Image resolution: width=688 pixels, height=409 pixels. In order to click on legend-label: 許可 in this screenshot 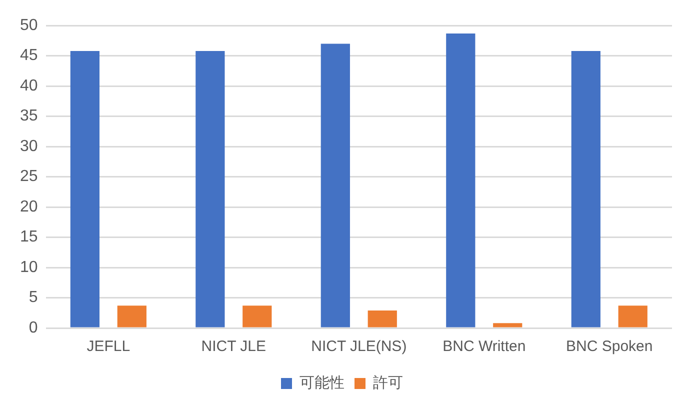, I will do `click(388, 383)`.